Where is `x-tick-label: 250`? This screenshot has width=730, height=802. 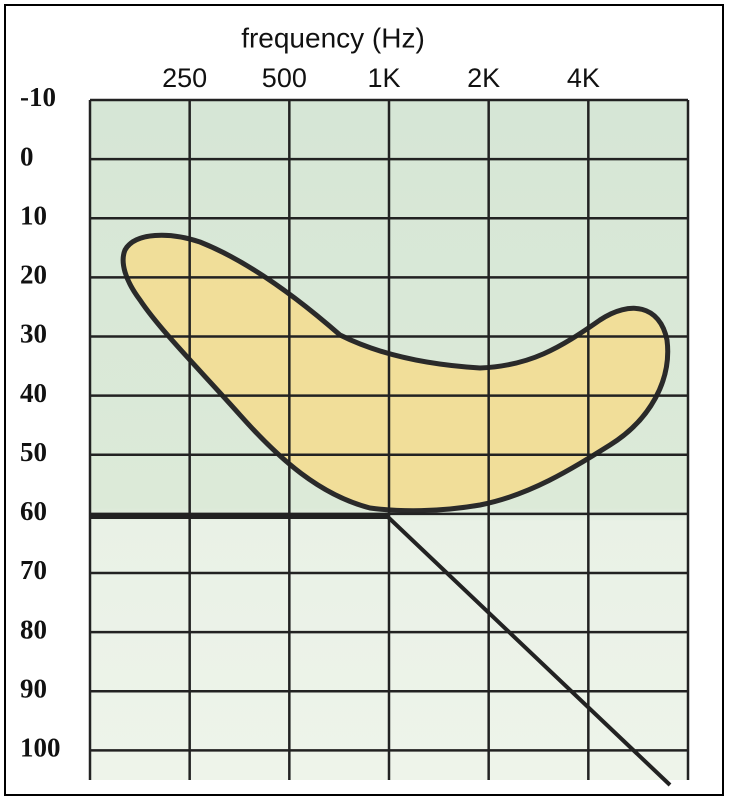 x-tick-label: 250 is located at coordinates (184, 78).